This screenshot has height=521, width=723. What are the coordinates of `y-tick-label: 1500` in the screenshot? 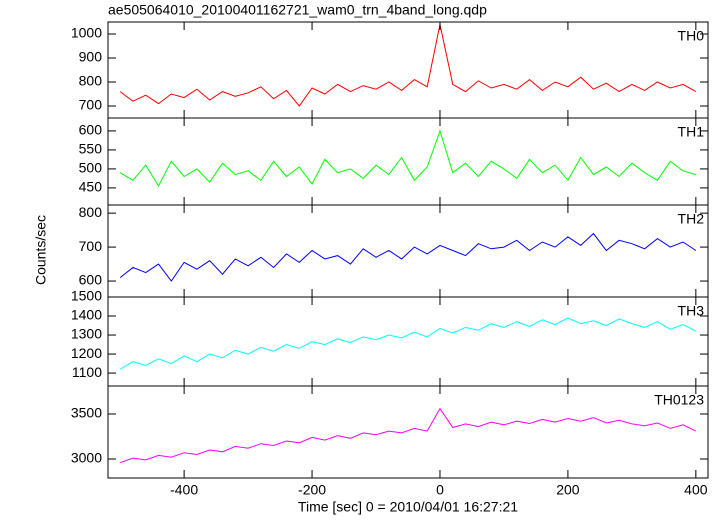 It's located at (86, 296).